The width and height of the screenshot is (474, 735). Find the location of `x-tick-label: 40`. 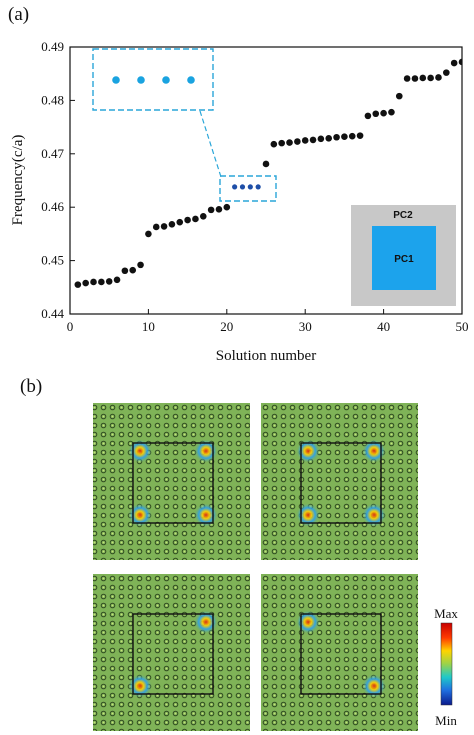

x-tick-label: 40 is located at coordinates (383, 326).